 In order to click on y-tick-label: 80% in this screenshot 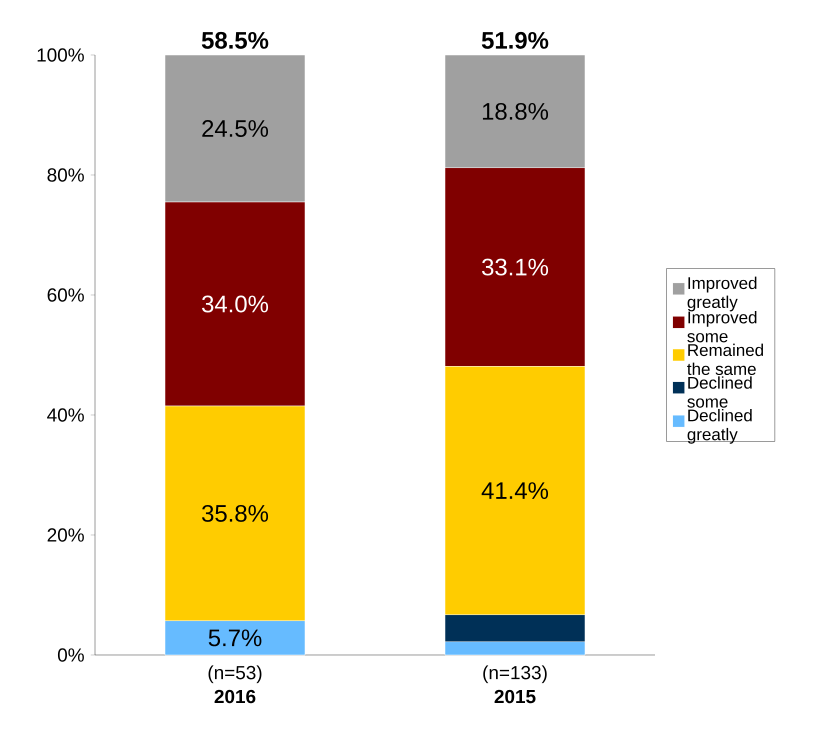, I will do `click(66, 175)`.